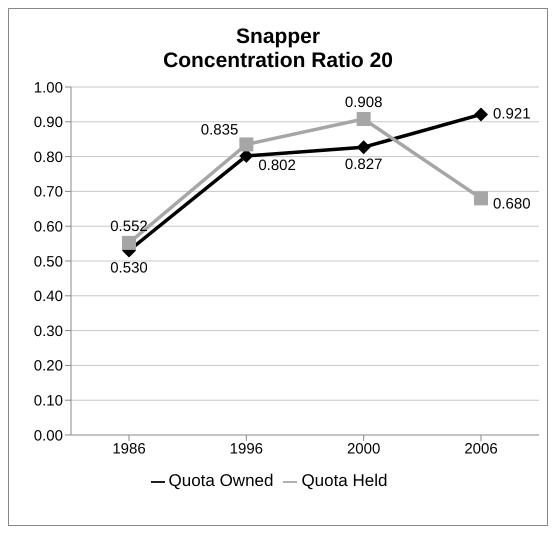  Describe the element at coordinates (344, 480) in the screenshot. I see `legend-label: Quota Held` at that location.